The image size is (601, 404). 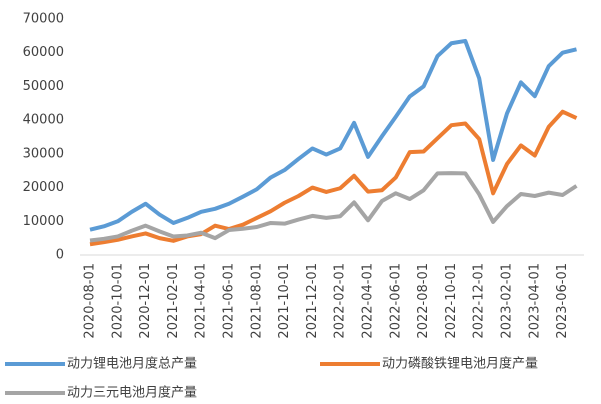 I want to click on legend-label: 动力磷酸铁锂电池月度产量, so click(x=460, y=364).